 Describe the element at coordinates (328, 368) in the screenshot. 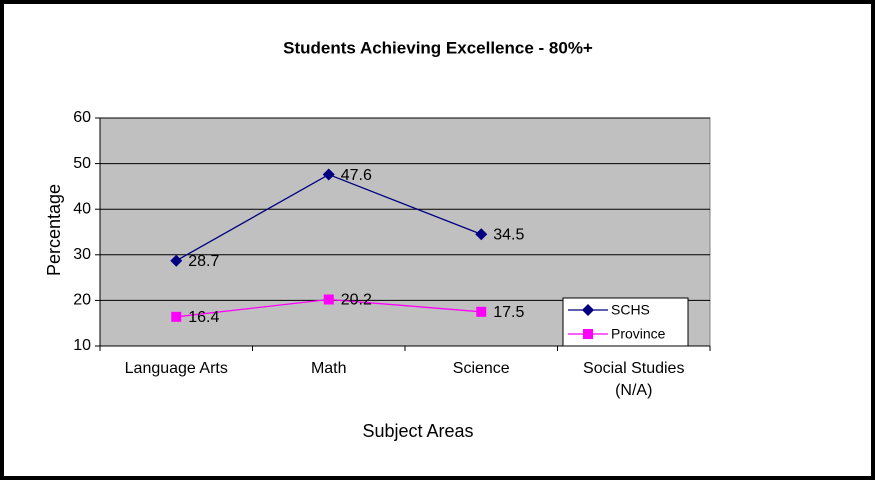

I see `x-tick-label: Math` at that location.